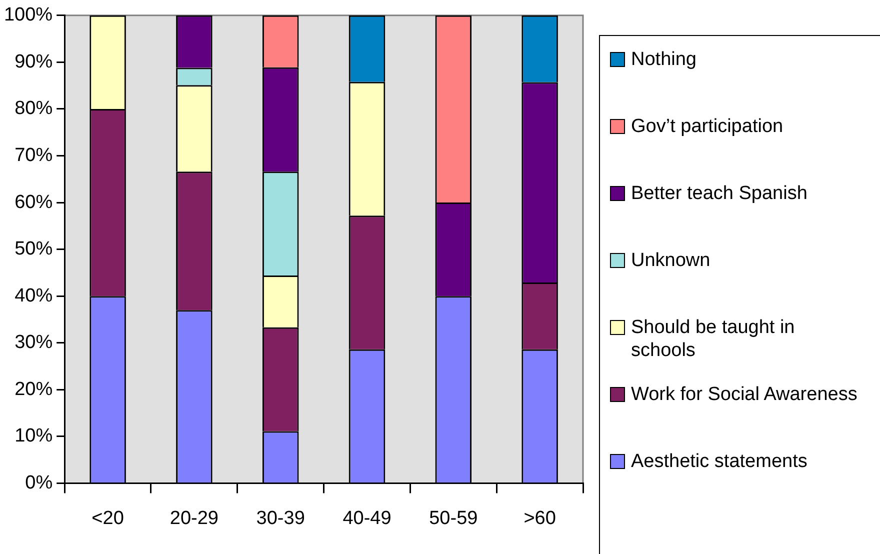 This screenshot has width=880, height=554. What do you see at coordinates (33, 61) in the screenshot?
I see `y-tick-label: 90%` at bounding box center [33, 61].